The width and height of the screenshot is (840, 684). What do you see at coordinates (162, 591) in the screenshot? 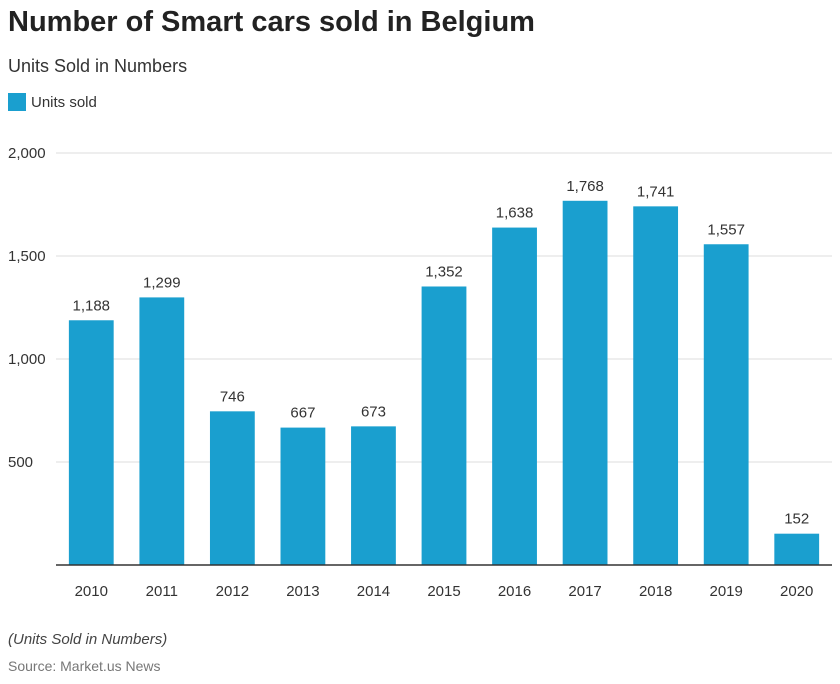
I see `x-tick-label: 2011` at bounding box center [162, 591].